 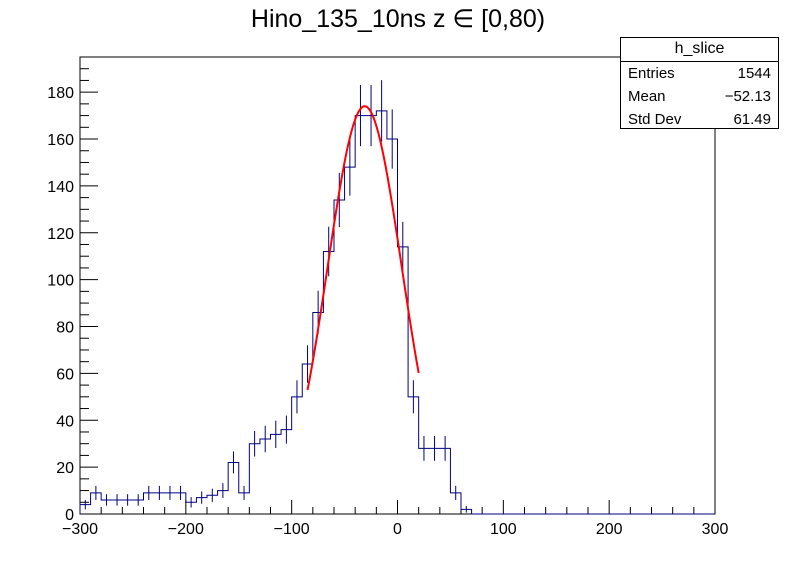 What do you see at coordinates (397, 529) in the screenshot?
I see `x-tick-label: 0` at bounding box center [397, 529].